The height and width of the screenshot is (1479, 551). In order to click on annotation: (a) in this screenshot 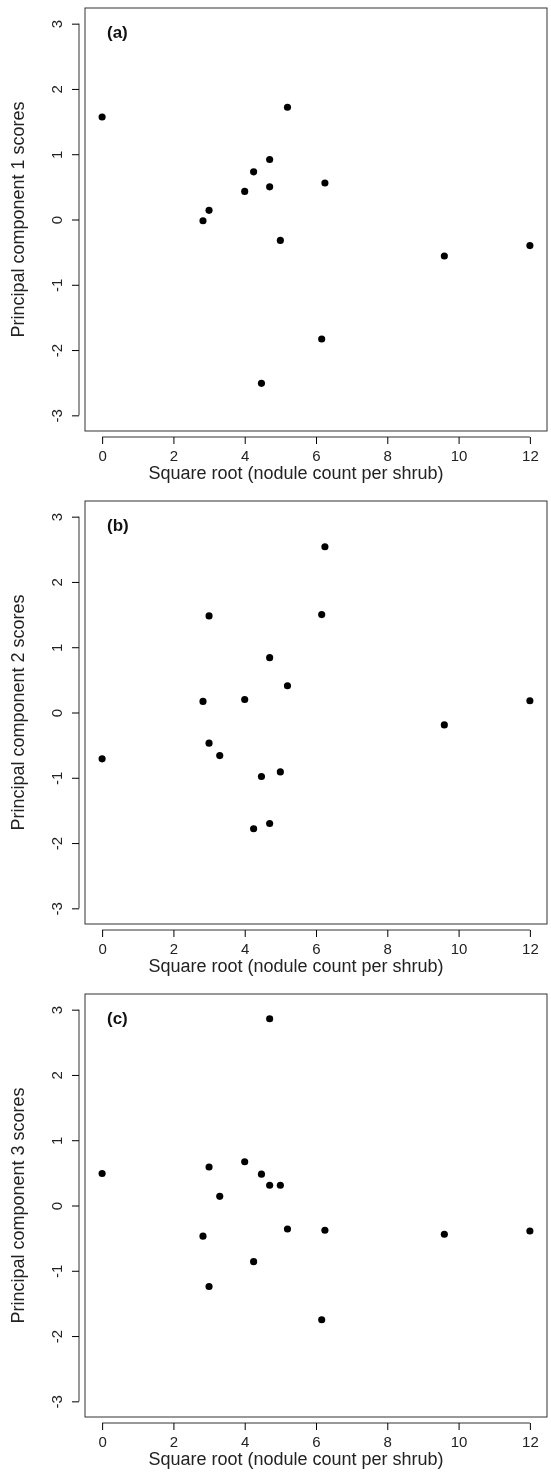, I will do `click(117, 32)`.